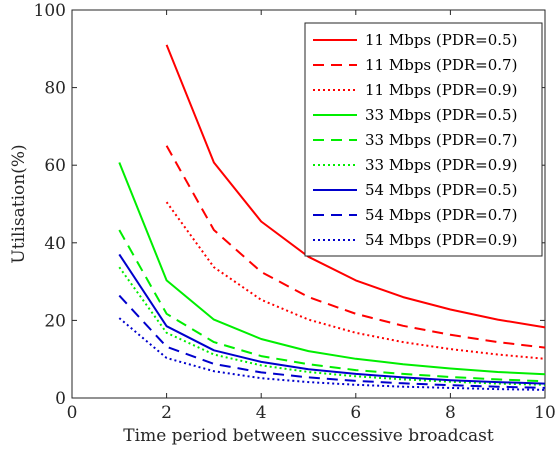 This screenshot has width=556, height=462. What do you see at coordinates (441, 90) in the screenshot?
I see `legend-entry-label: 11 Mbps (PDR=0.9)` at bounding box center [441, 90].